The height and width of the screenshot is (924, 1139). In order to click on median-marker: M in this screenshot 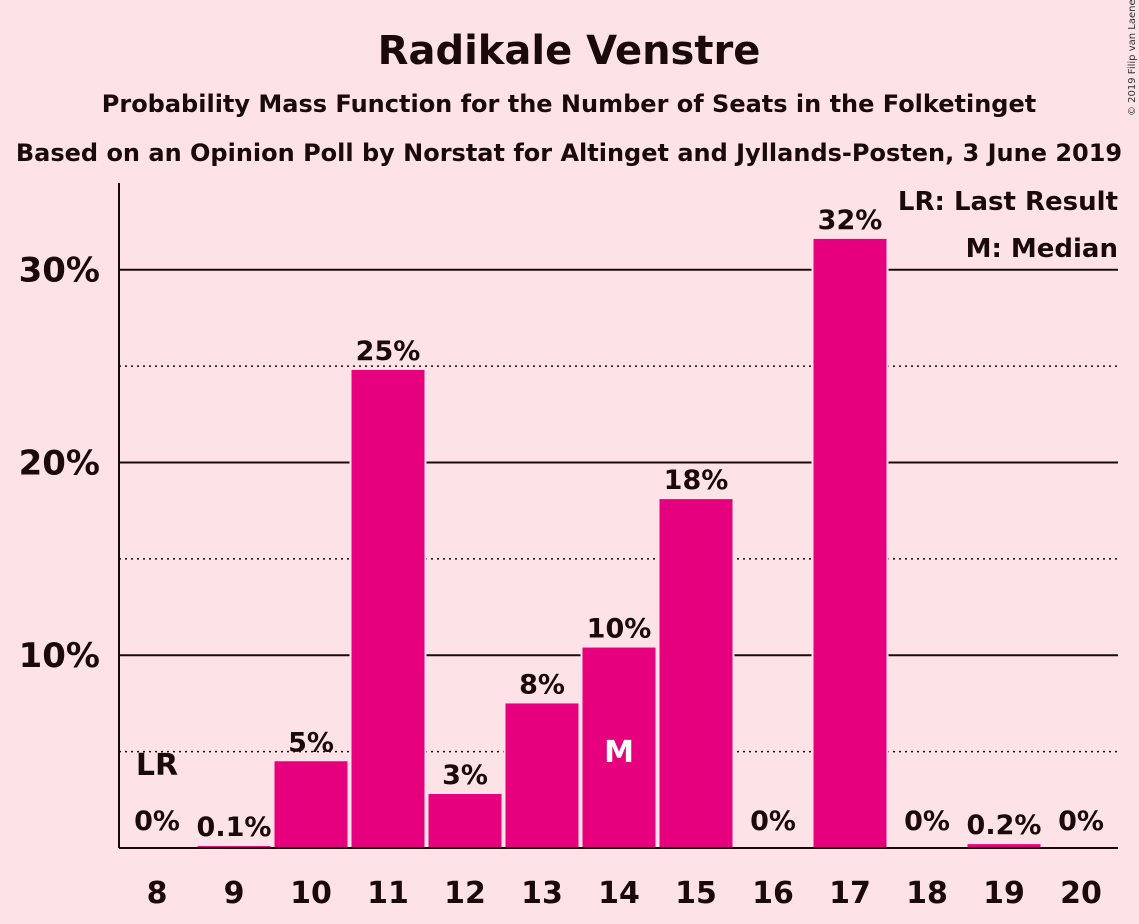, I will do `click(619, 752)`.